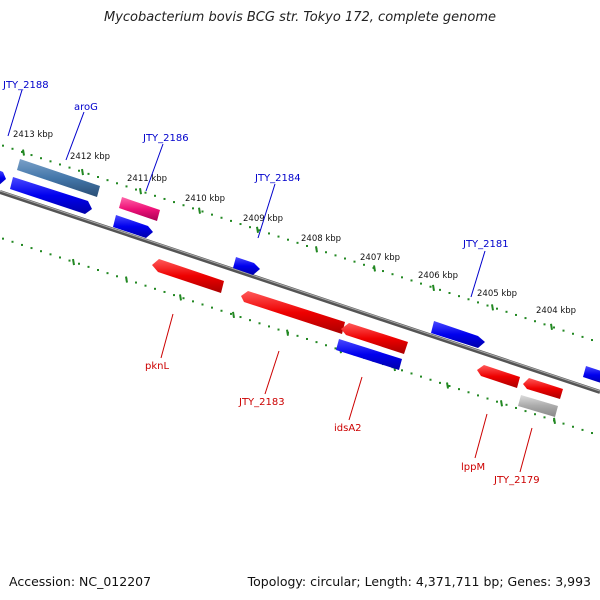 This screenshot has width=600, height=600. What do you see at coordinates (261, 402) in the screenshot?
I see `gene-label: JTY_2183` at bounding box center [261, 402].